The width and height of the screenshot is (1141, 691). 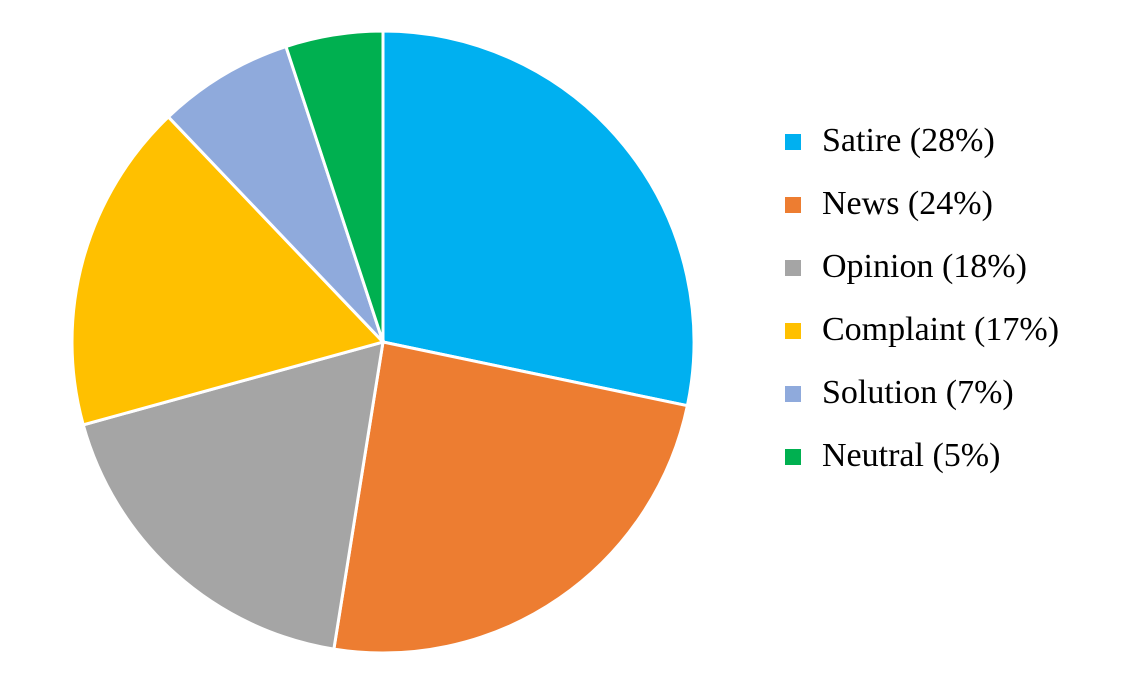 What do you see at coordinates (940, 329) in the screenshot?
I see `legend-label: Complaint (17%)` at bounding box center [940, 329].